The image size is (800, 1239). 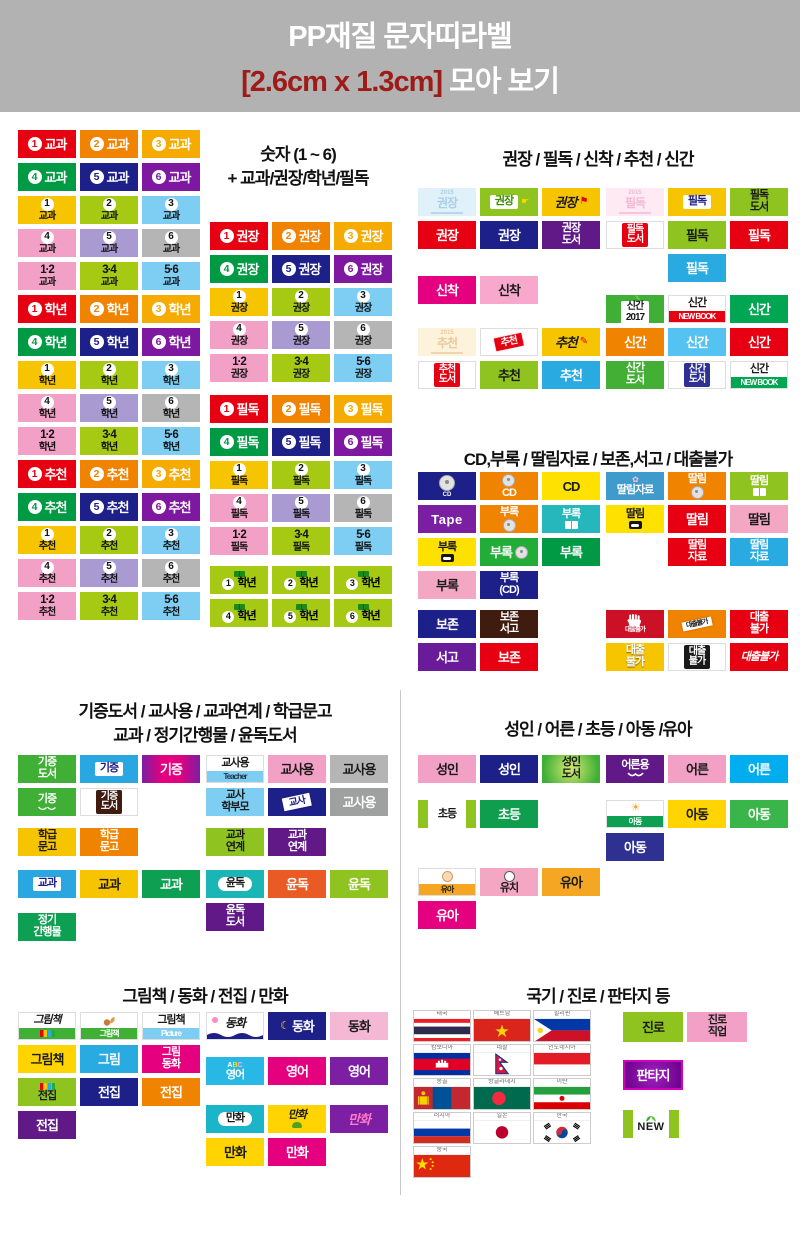 What do you see at coordinates (635, 808) in the screenshot?
I see `sun-icon: ☀` at bounding box center [635, 808].